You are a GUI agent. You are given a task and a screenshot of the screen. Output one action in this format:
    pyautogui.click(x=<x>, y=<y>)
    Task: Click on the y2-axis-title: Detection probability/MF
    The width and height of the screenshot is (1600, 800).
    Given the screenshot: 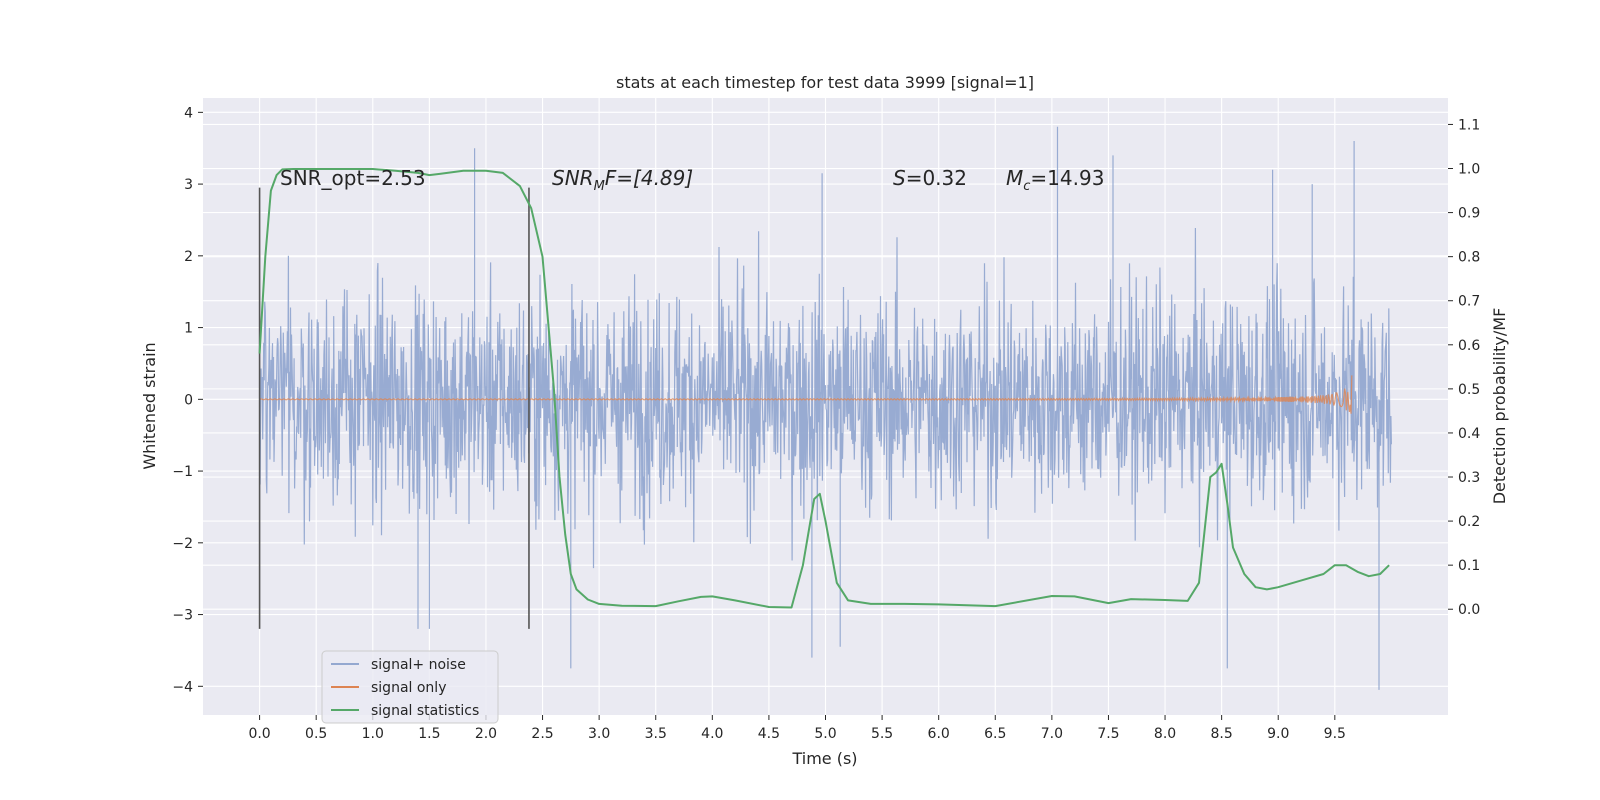 What is the action you would take?
    pyautogui.click(x=1499, y=406)
    